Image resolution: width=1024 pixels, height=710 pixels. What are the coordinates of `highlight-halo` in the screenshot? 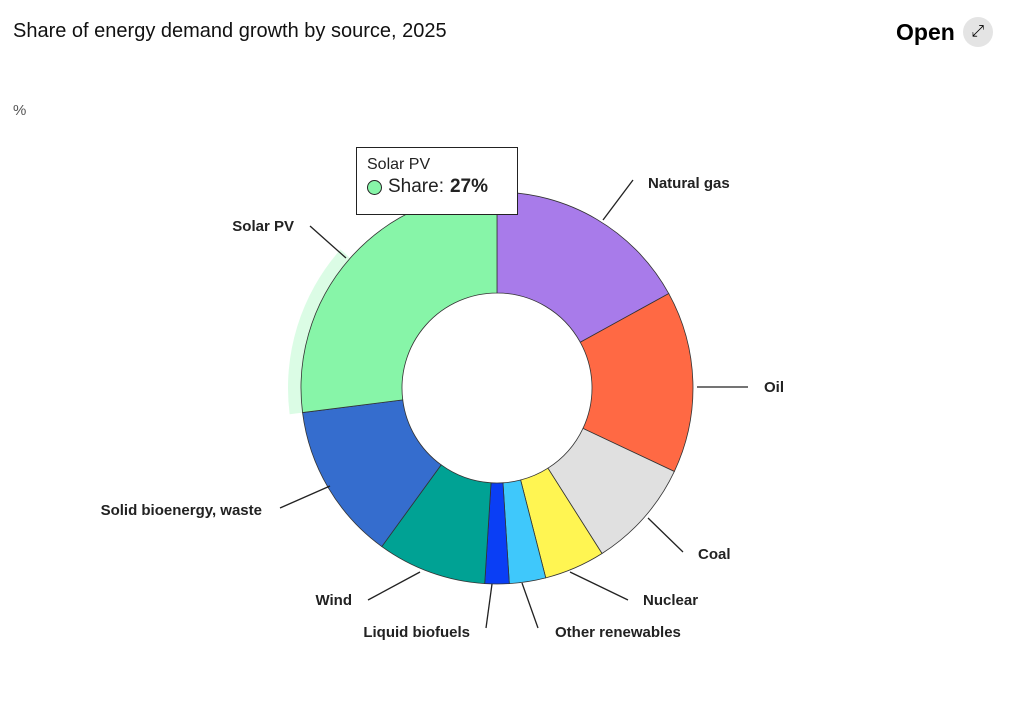 It's located at (319, 332).